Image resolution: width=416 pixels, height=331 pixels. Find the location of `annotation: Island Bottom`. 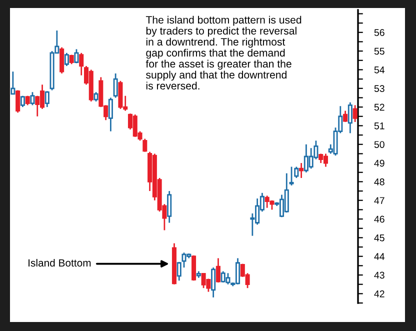

annotation: Island Bottom is located at coordinates (59, 262).